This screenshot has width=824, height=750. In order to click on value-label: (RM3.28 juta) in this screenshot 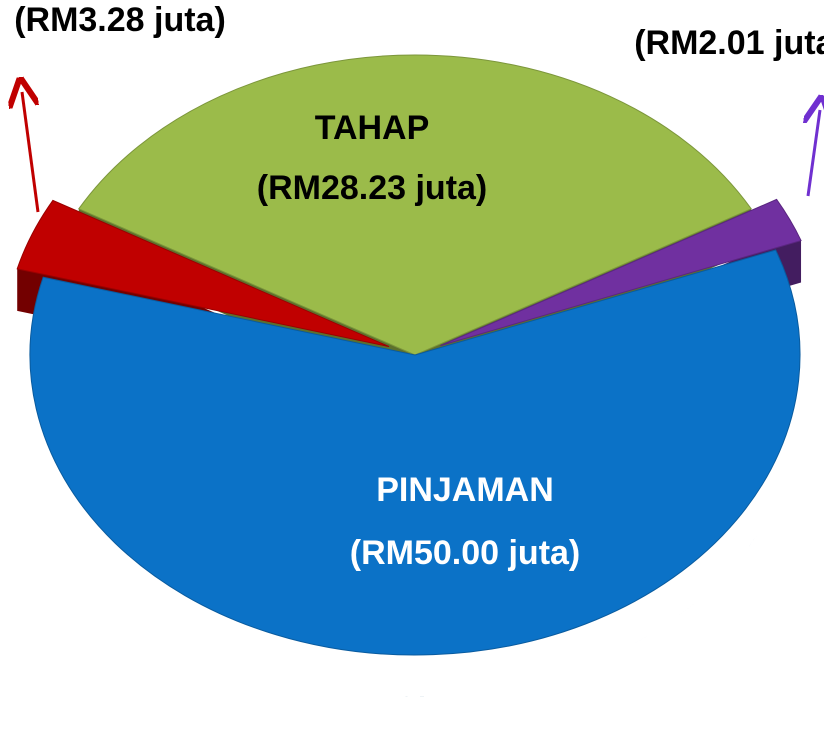, I will do `click(120, 20)`.